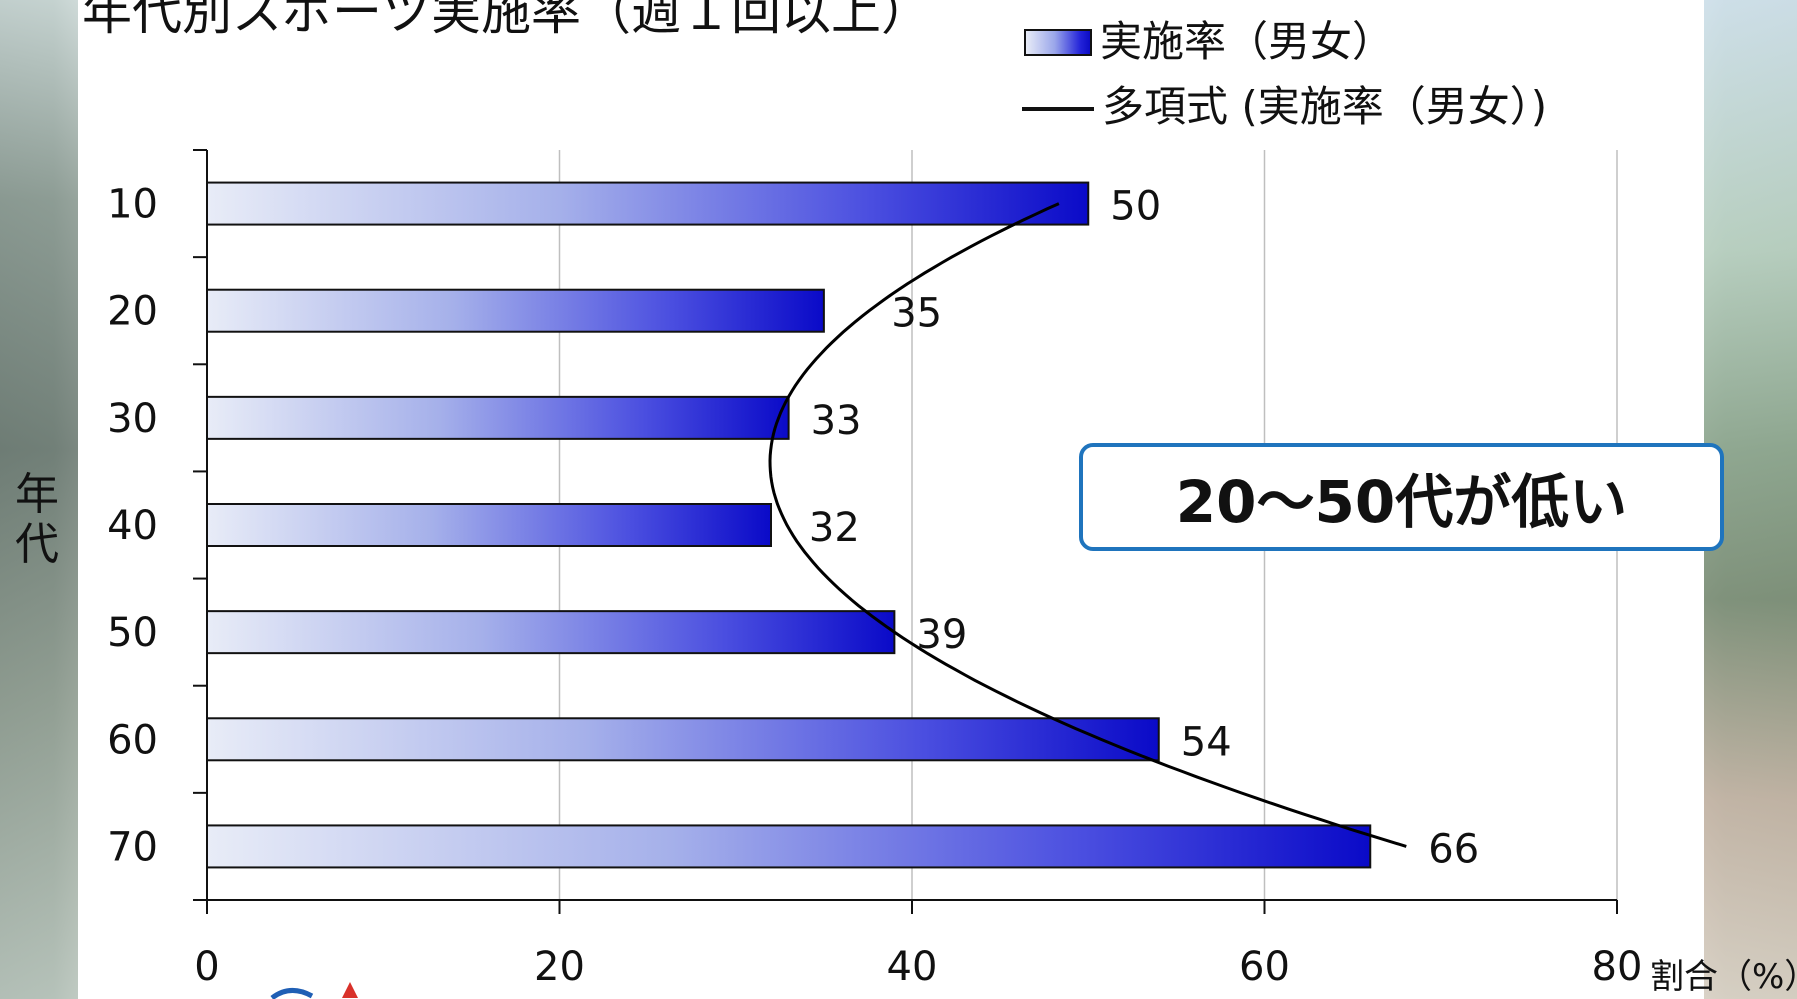  Describe the element at coordinates (1325, 106) in the screenshot. I see `legend-line-label: 多項式 (実施率（男女）)` at that location.